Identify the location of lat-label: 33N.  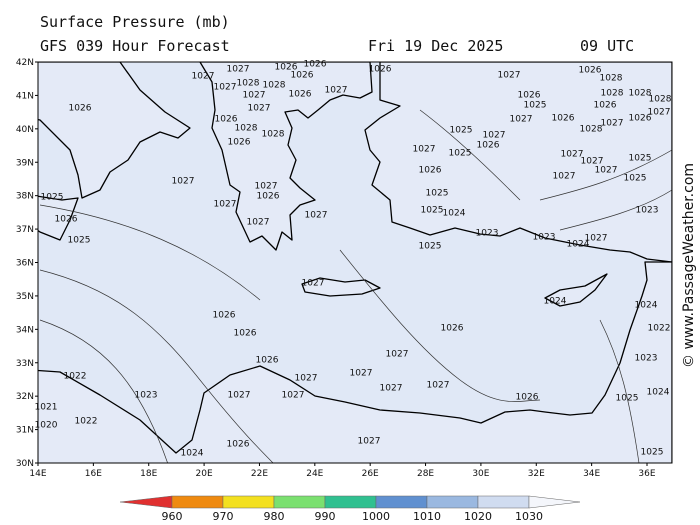
(25, 364).